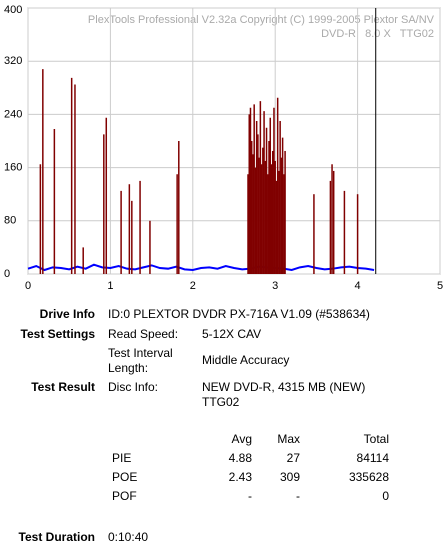 The width and height of the screenshot is (448, 552). I want to click on setting-name: Test Interval Length:, so click(140, 360).